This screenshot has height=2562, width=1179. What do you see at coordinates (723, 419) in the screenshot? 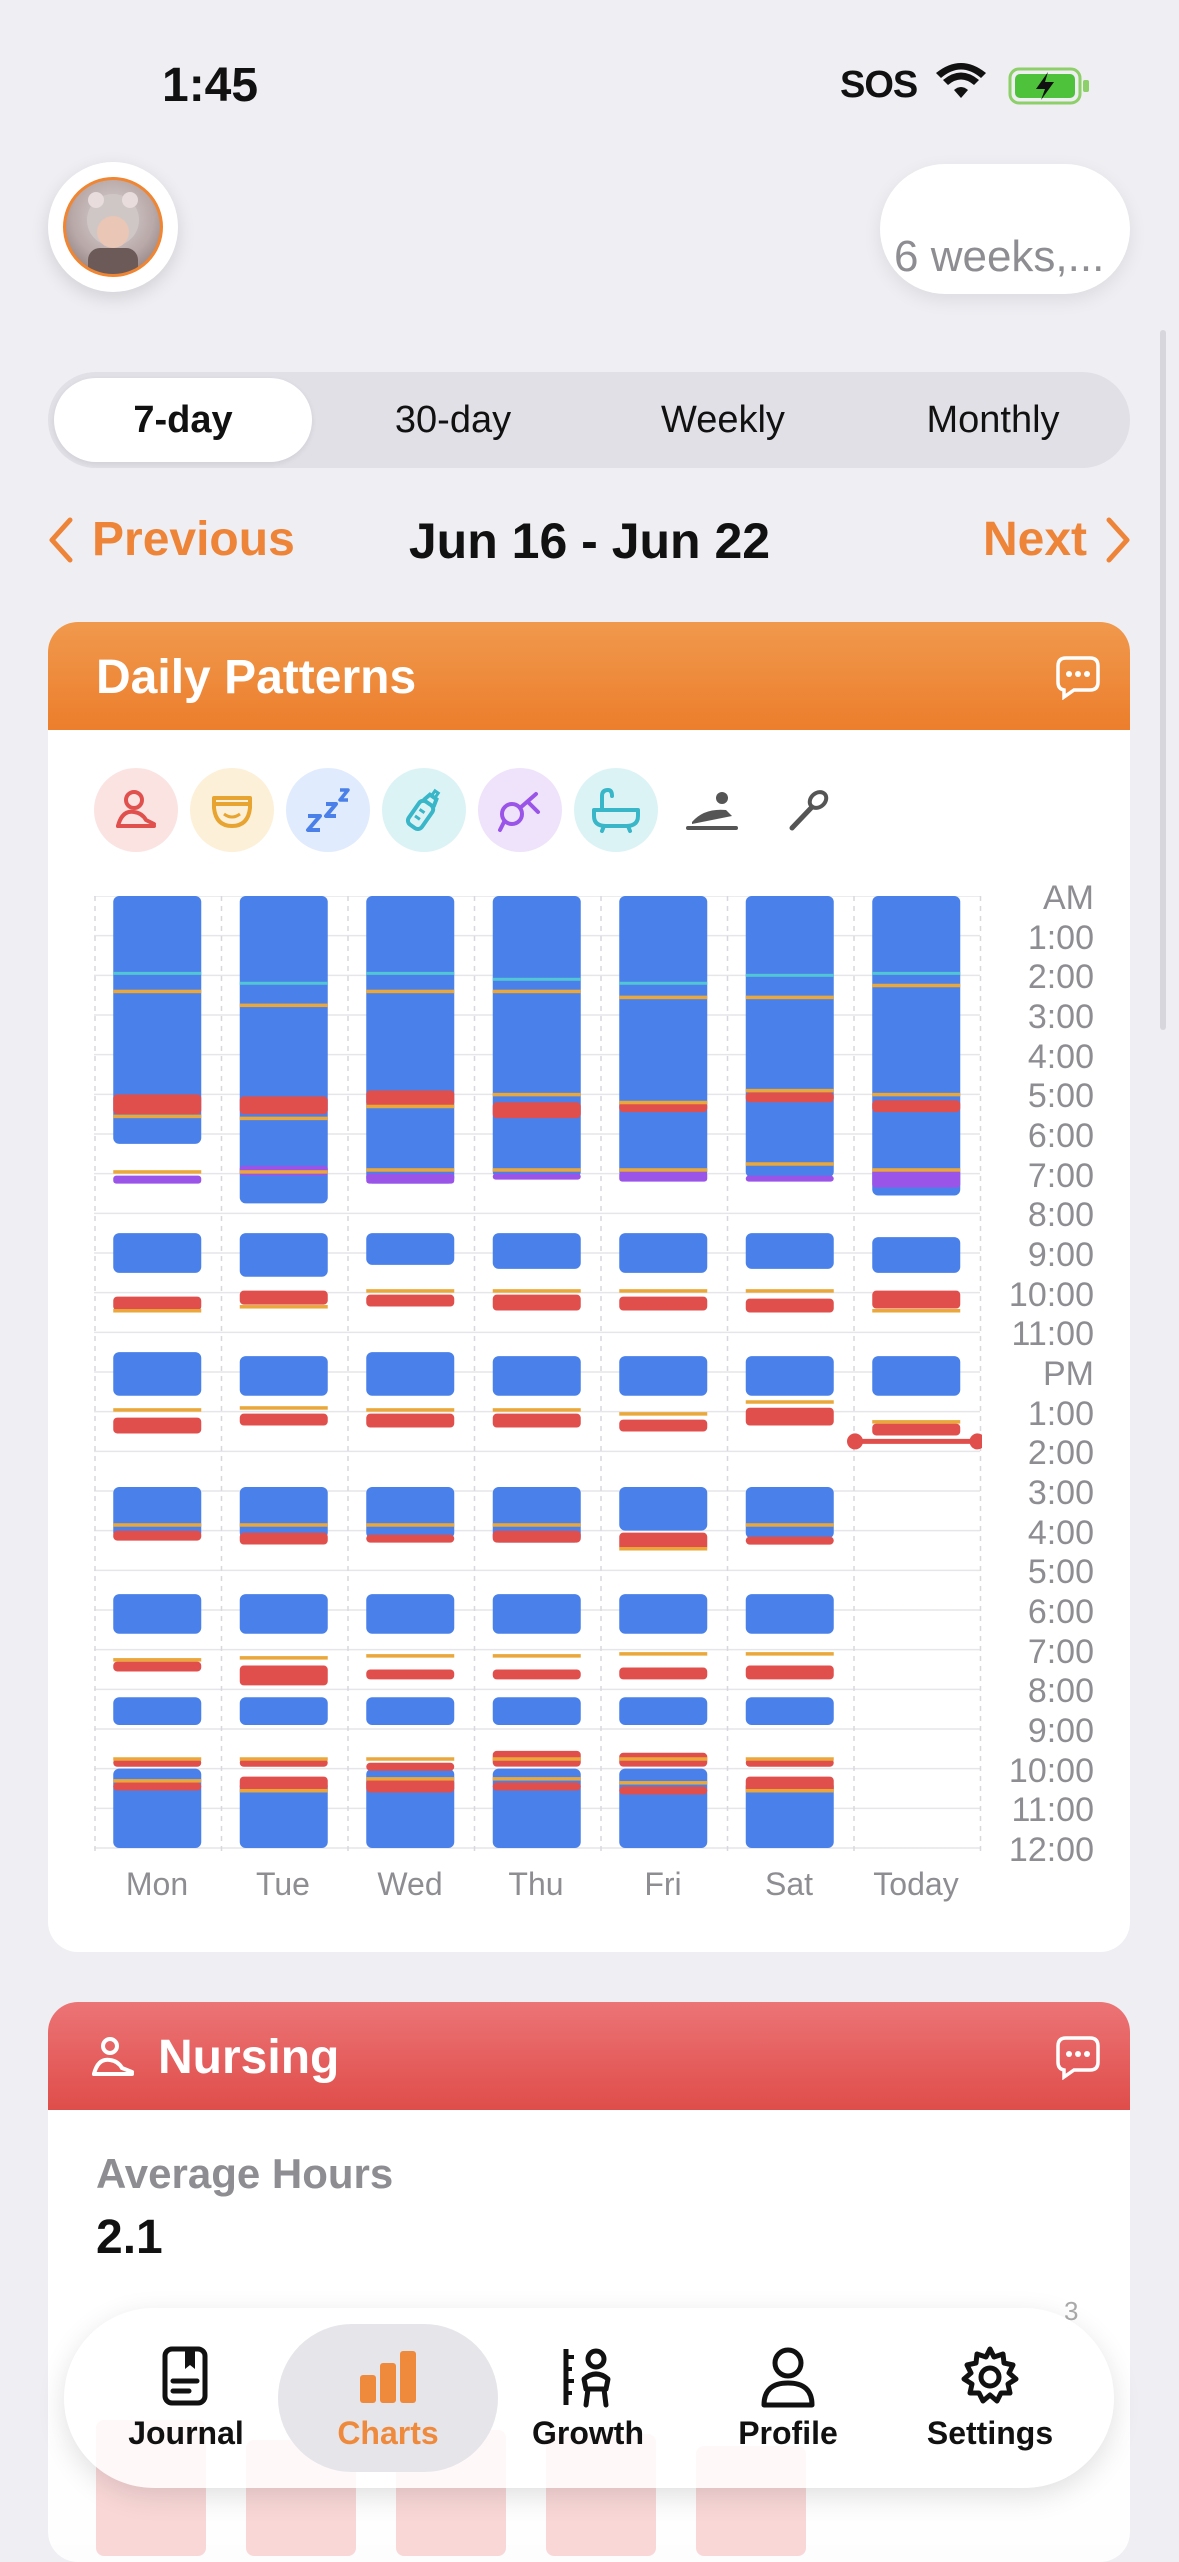
I see `tab-weekly: Weekly` at bounding box center [723, 419].